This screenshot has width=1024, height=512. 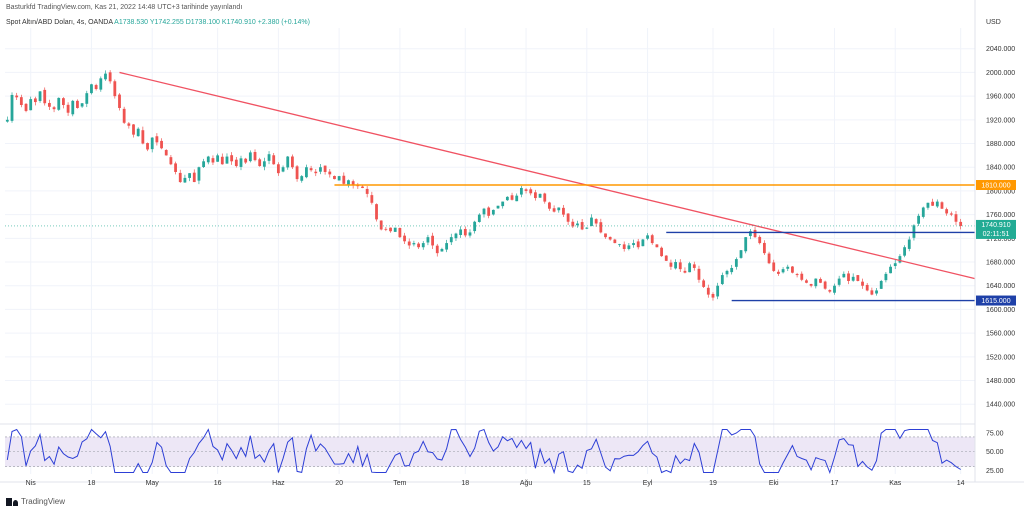 What do you see at coordinates (895, 483) in the screenshot?
I see `x-tick-label: Kas` at bounding box center [895, 483].